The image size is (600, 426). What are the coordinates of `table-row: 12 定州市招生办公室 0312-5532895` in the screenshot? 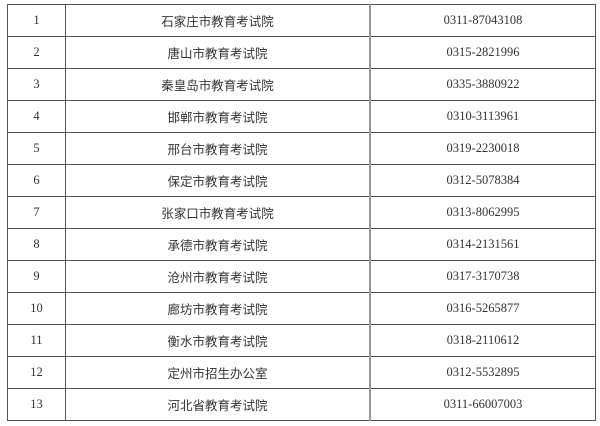 It's located at (301, 372).